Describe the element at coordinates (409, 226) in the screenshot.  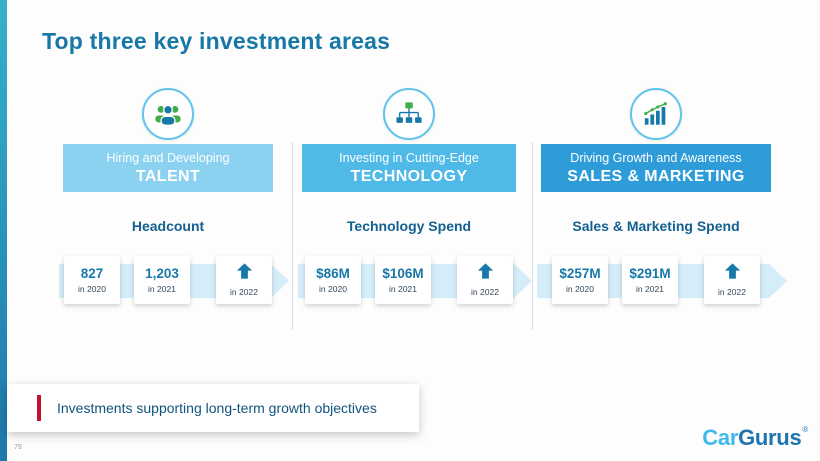
I see `metric-heading: Technology Spend` at that location.